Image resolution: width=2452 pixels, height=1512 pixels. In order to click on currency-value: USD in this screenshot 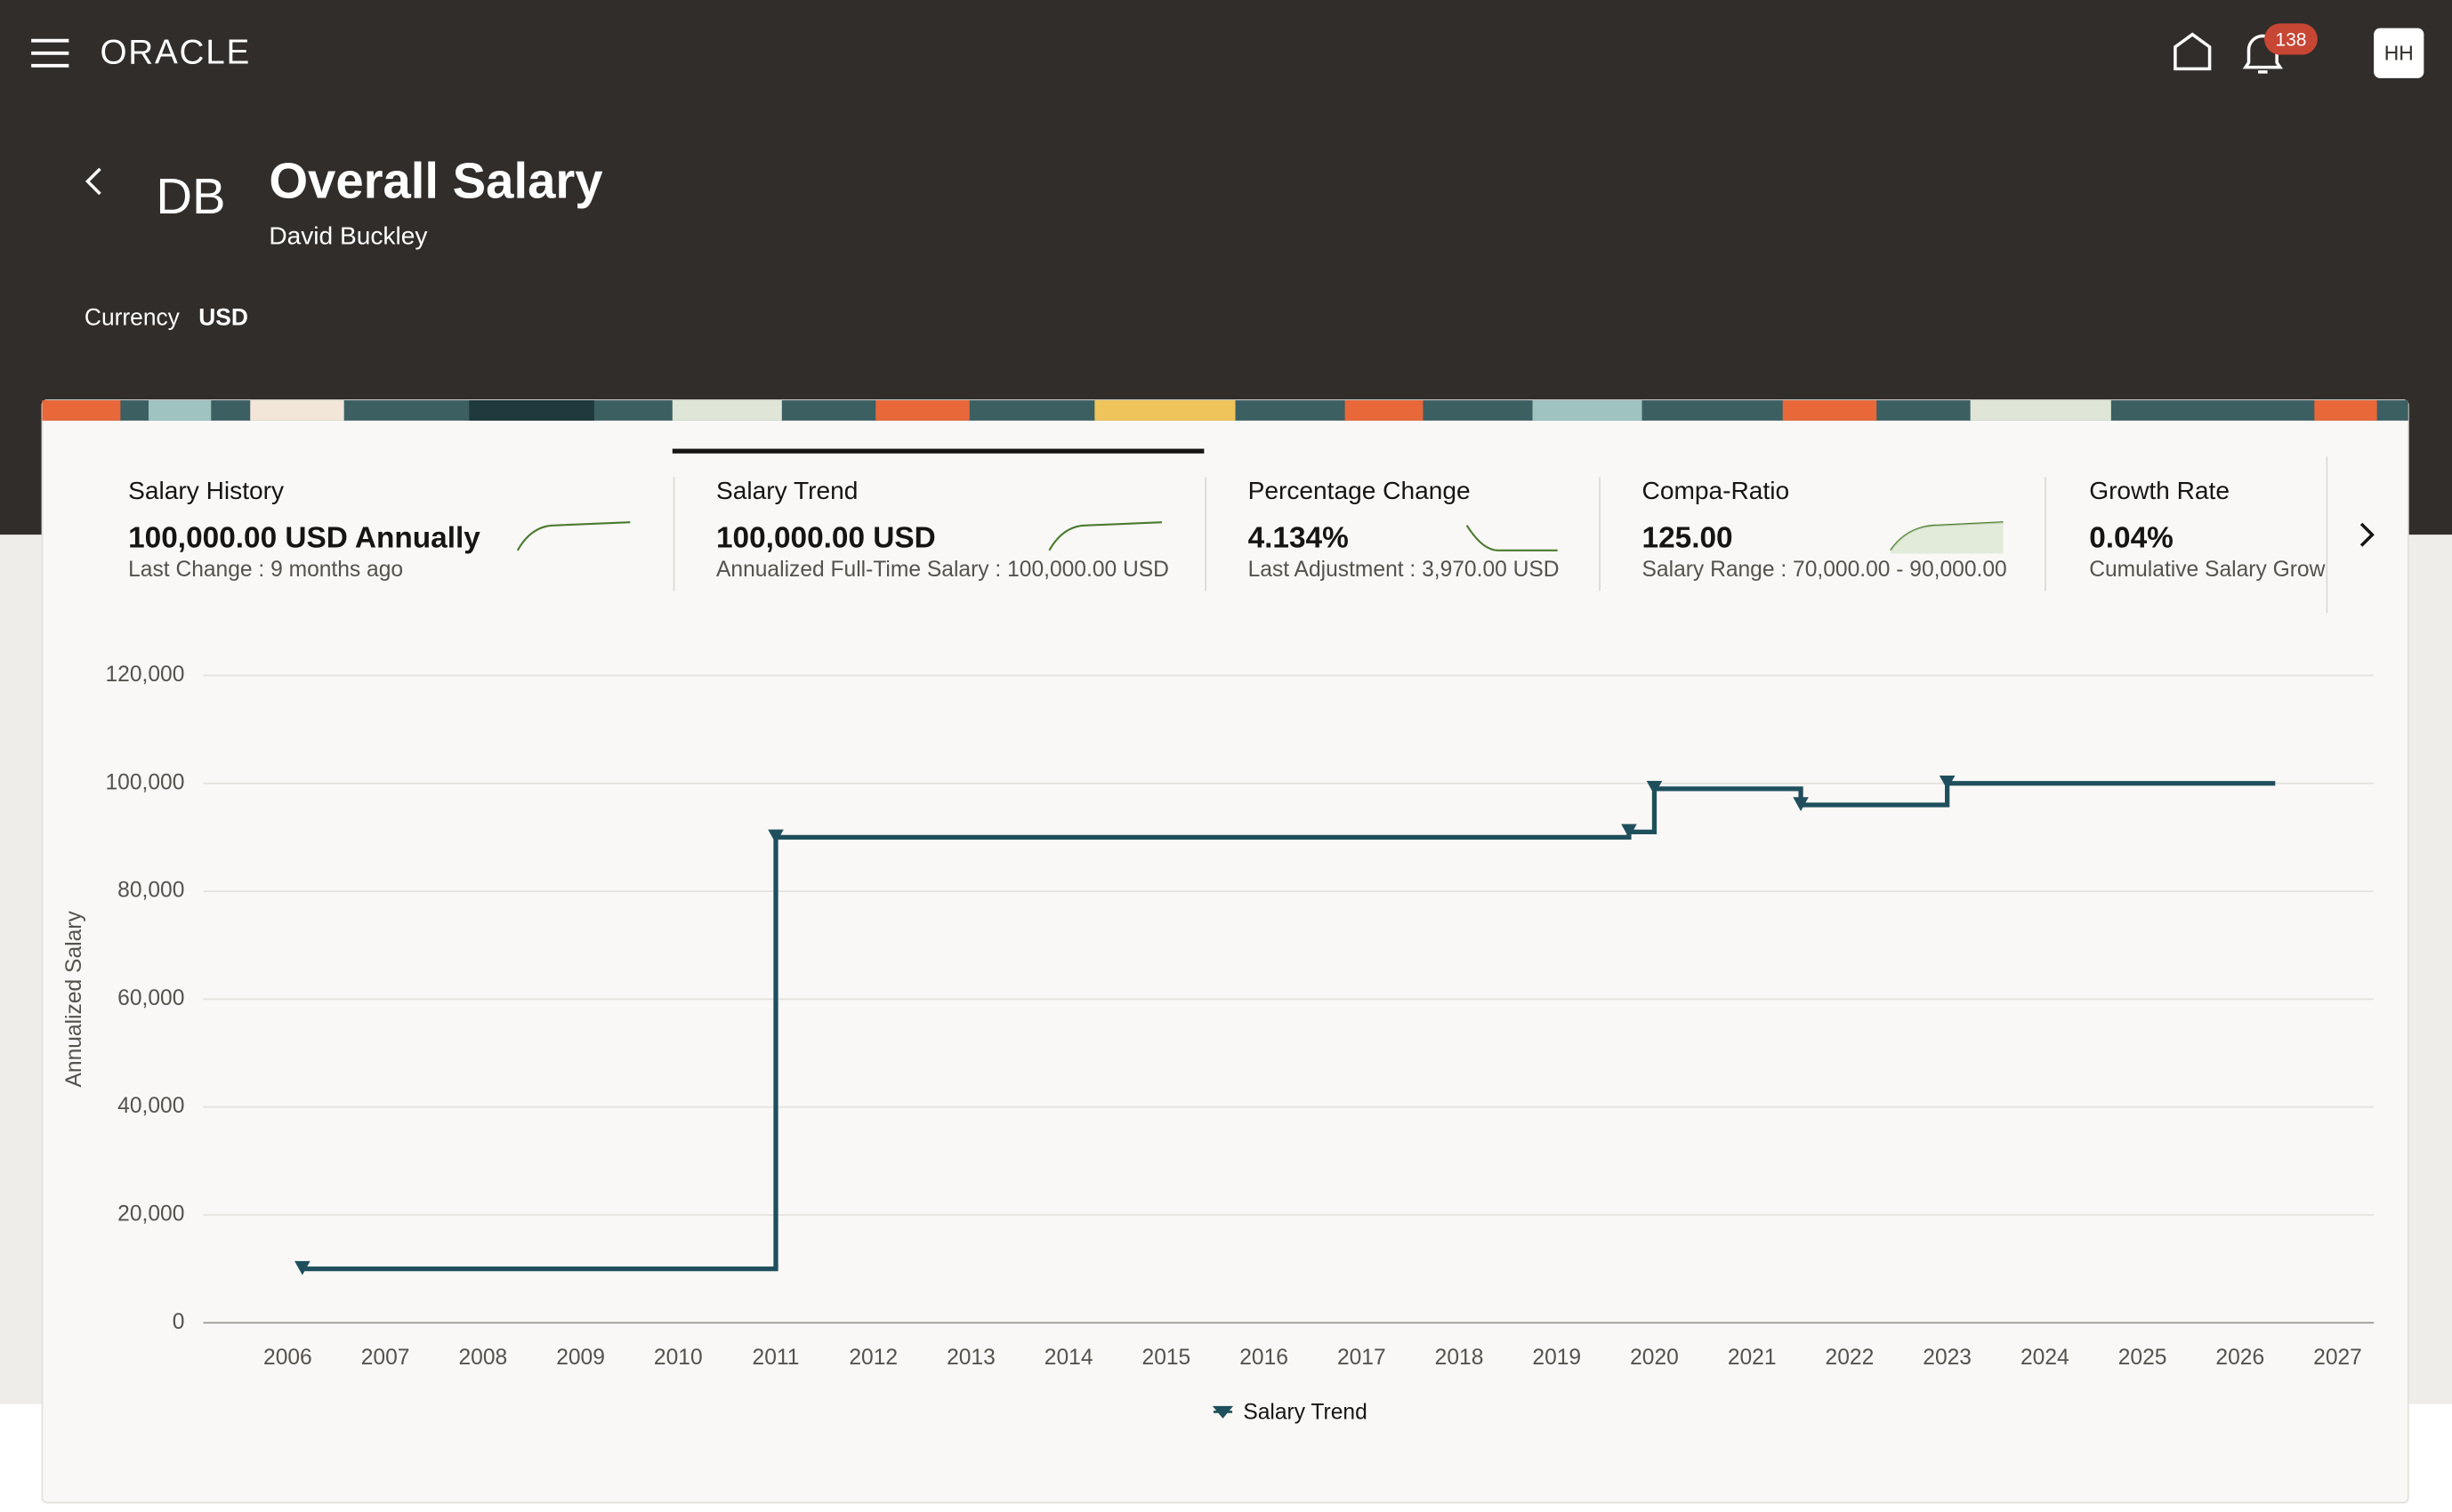, I will do `click(223, 318)`.